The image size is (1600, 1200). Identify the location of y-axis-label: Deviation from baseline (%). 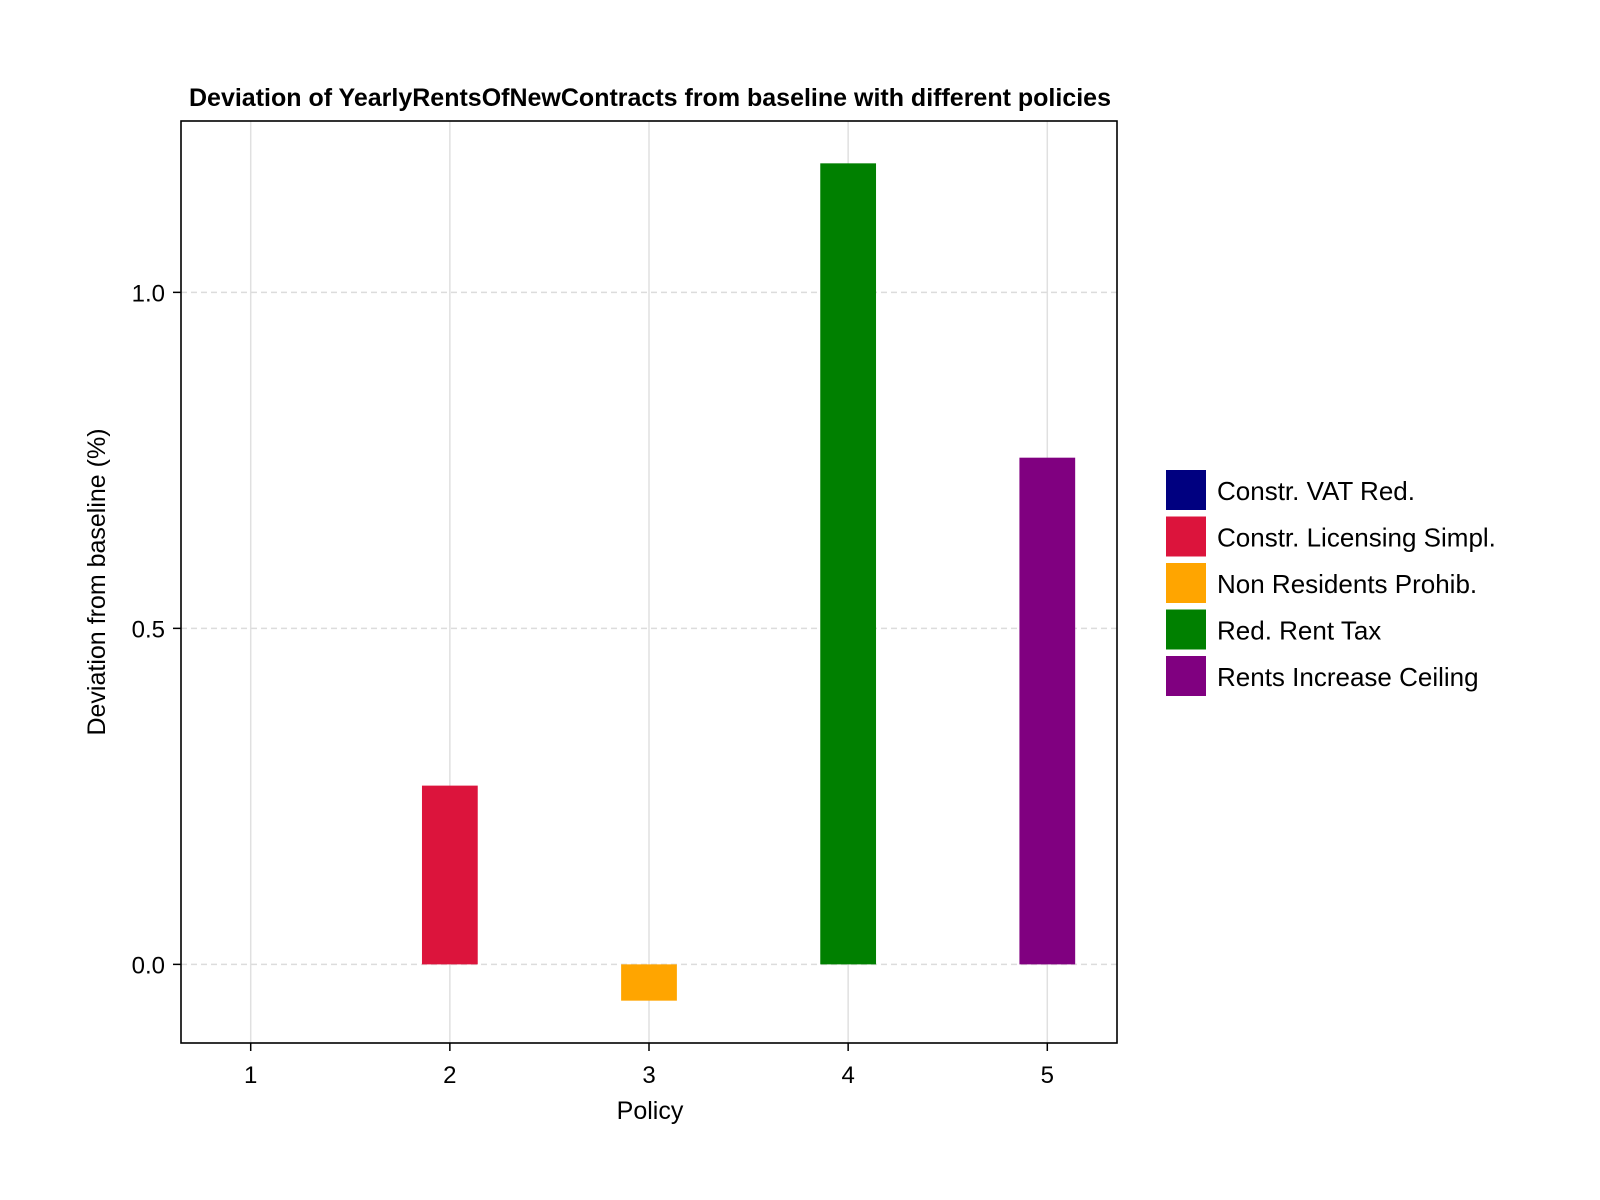
(97, 581).